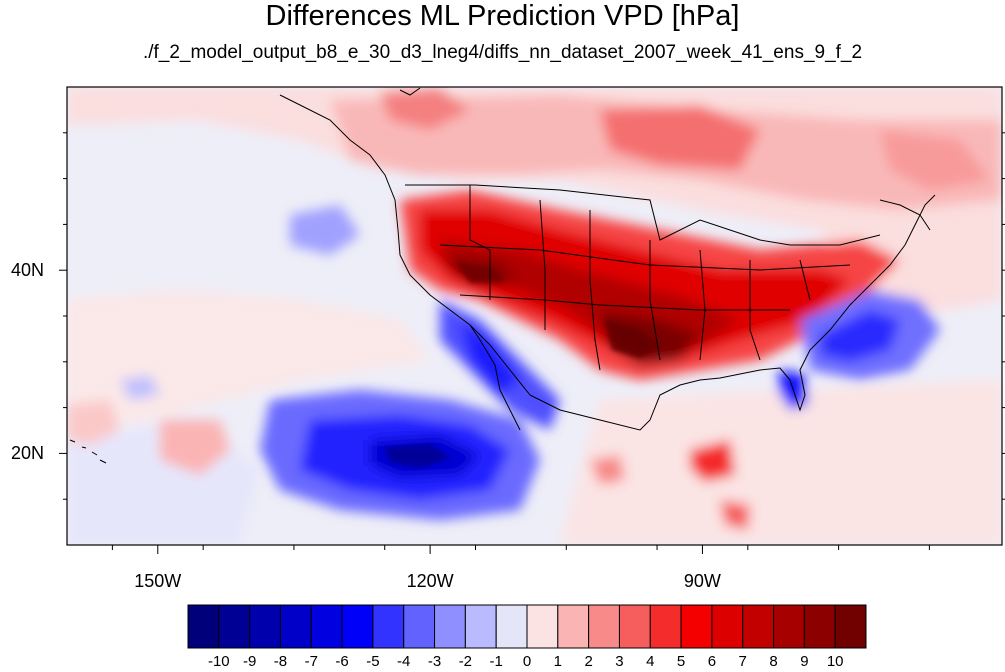 The width and height of the screenshot is (1005, 672). What do you see at coordinates (650, 661) in the screenshot?
I see `colorbar-label: 4` at bounding box center [650, 661].